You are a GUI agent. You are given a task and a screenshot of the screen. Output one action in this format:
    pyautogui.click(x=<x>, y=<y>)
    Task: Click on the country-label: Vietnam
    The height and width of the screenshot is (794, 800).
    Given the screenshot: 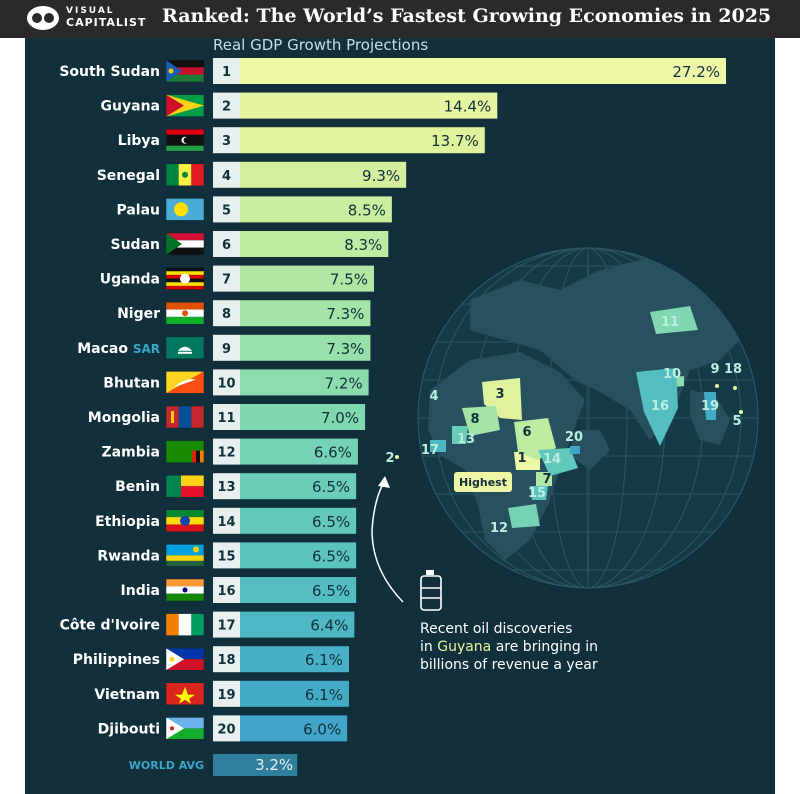 What is the action you would take?
    pyautogui.click(x=127, y=695)
    